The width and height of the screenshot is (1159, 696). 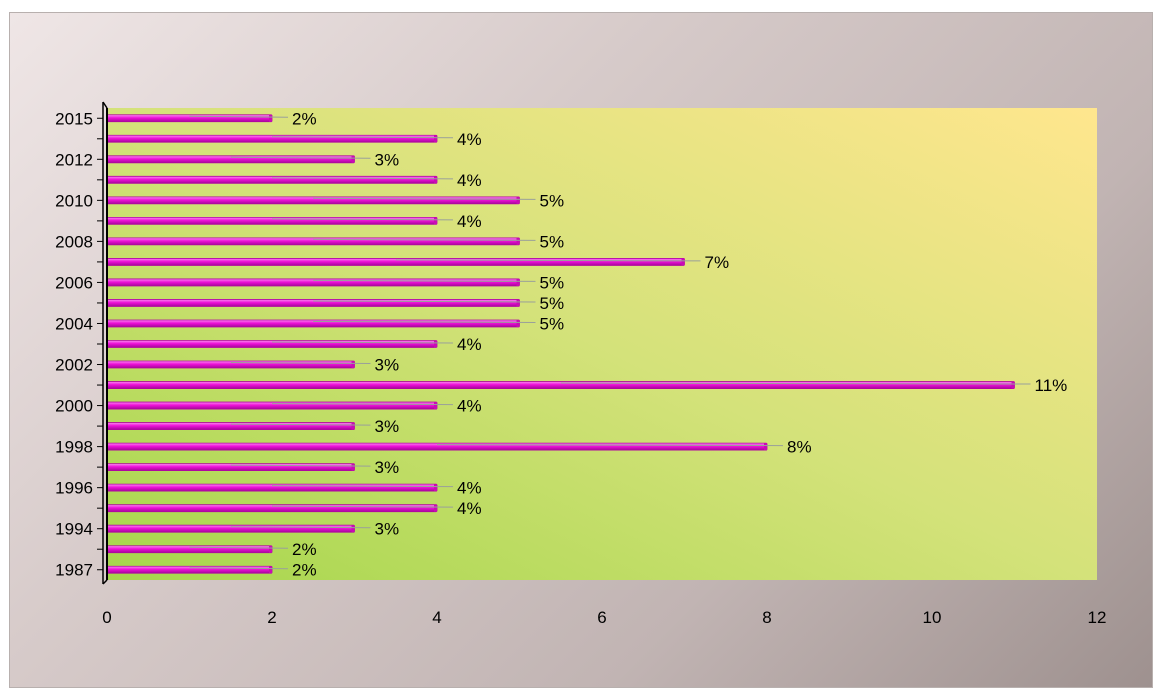 I want to click on x-tick-label: 6, so click(x=601, y=617).